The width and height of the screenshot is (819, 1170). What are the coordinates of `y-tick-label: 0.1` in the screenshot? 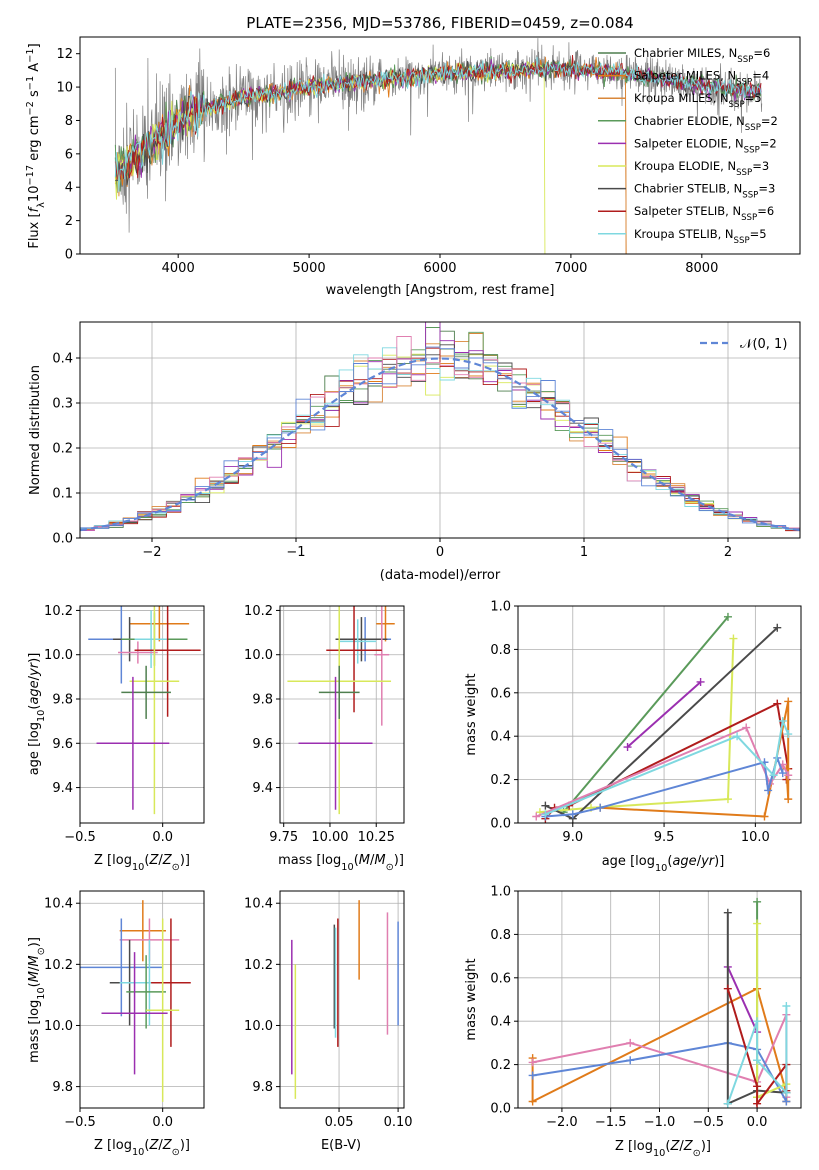 It's located at (62, 494).